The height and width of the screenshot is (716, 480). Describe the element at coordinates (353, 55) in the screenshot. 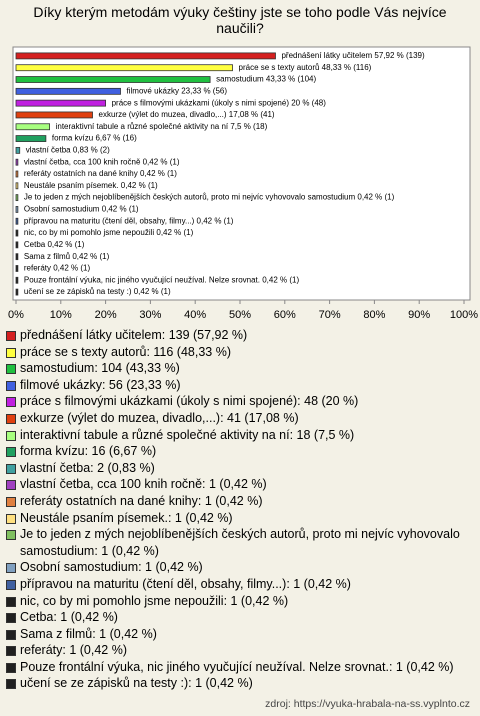

I see `bar-label: přednášení látky učitelem 57,92 % (139)` at that location.